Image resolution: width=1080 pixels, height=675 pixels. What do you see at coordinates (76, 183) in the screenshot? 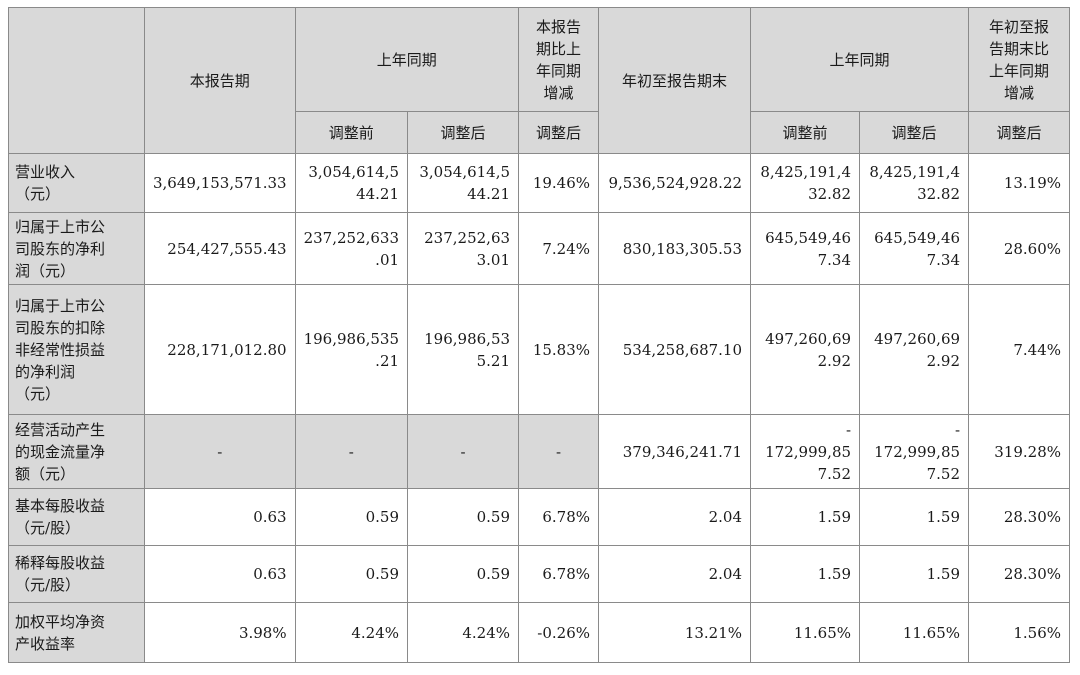
I see `row-label: 营业收入 （元）` at bounding box center [76, 183].